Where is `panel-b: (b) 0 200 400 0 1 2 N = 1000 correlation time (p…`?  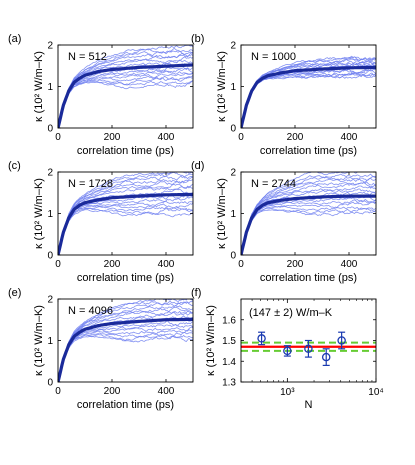
panel-b: (b) 0 200 400 0 1 2 N = 1000 correlation time (p… is located at coordinates (284, 95).